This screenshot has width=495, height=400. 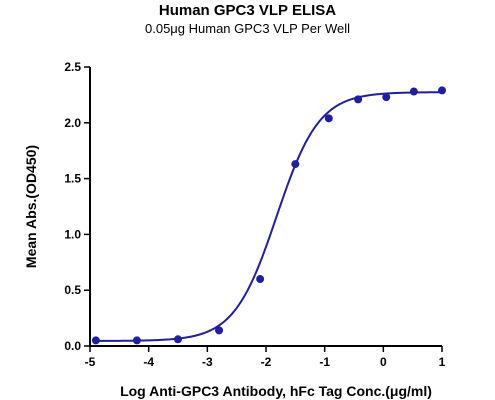 I want to click on x-tick-label: 0, so click(x=383, y=362).